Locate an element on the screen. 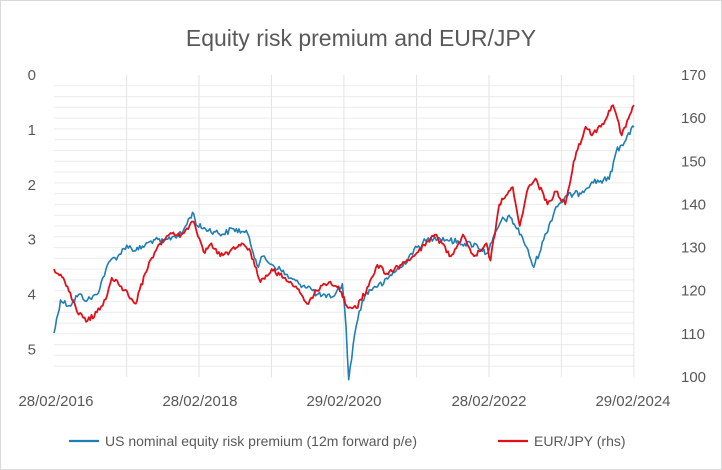 The image size is (722, 470). y-right-tick-label: 170 is located at coordinates (693, 75).